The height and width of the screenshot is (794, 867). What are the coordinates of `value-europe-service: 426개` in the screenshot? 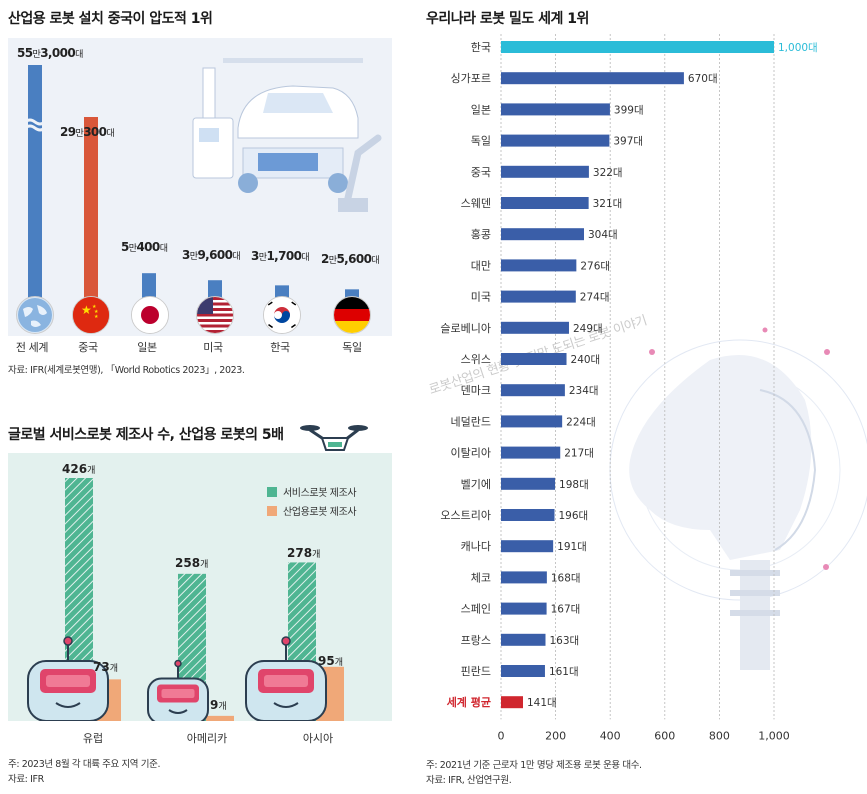 It's located at (79, 469).